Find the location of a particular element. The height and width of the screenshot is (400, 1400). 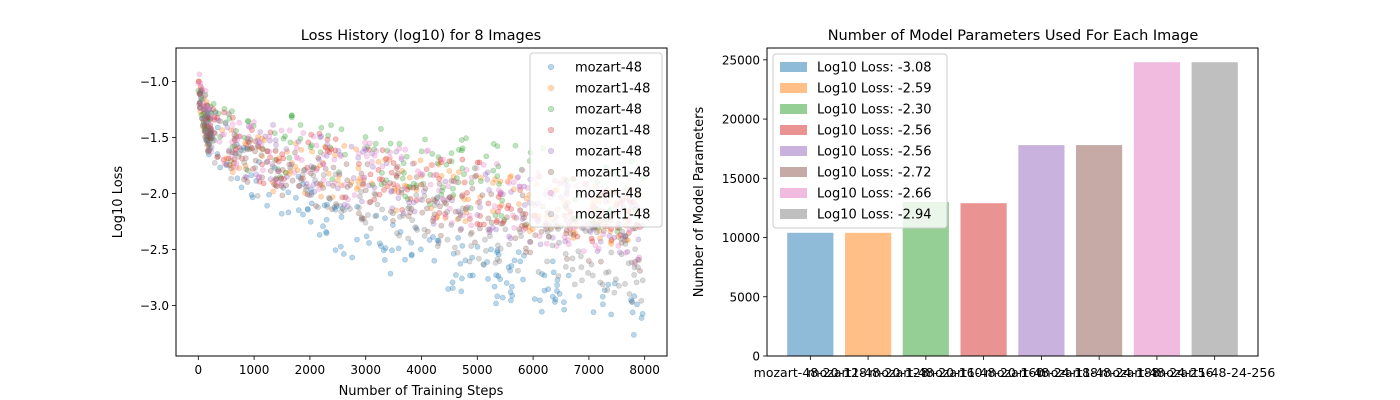

legend-label: Log10 Loss: -2.59 is located at coordinates (874, 89).